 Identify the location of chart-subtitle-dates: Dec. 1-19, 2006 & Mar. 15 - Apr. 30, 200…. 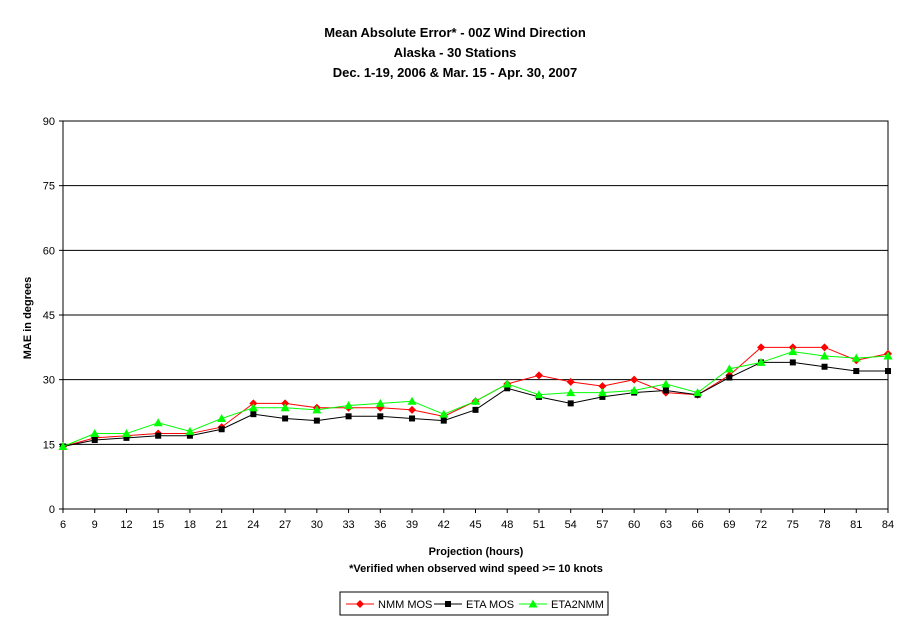
(455, 72).